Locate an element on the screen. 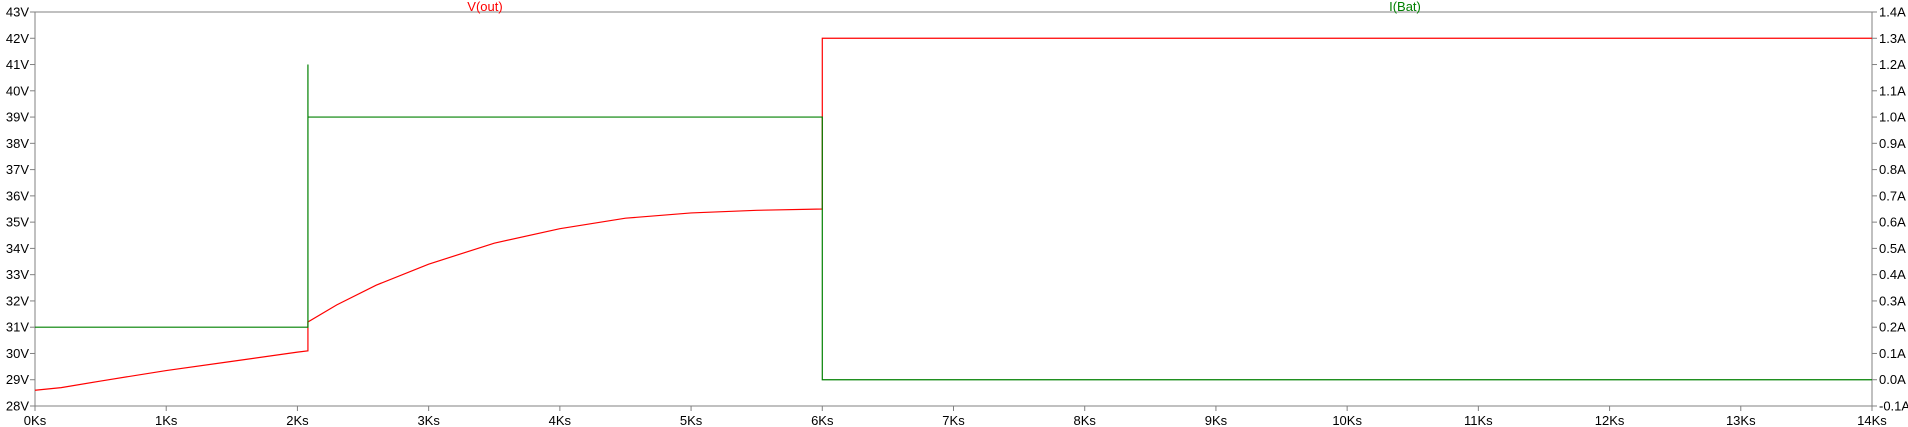 The height and width of the screenshot is (427, 1908). y-left-tick-label: 36V is located at coordinates (17, 195).